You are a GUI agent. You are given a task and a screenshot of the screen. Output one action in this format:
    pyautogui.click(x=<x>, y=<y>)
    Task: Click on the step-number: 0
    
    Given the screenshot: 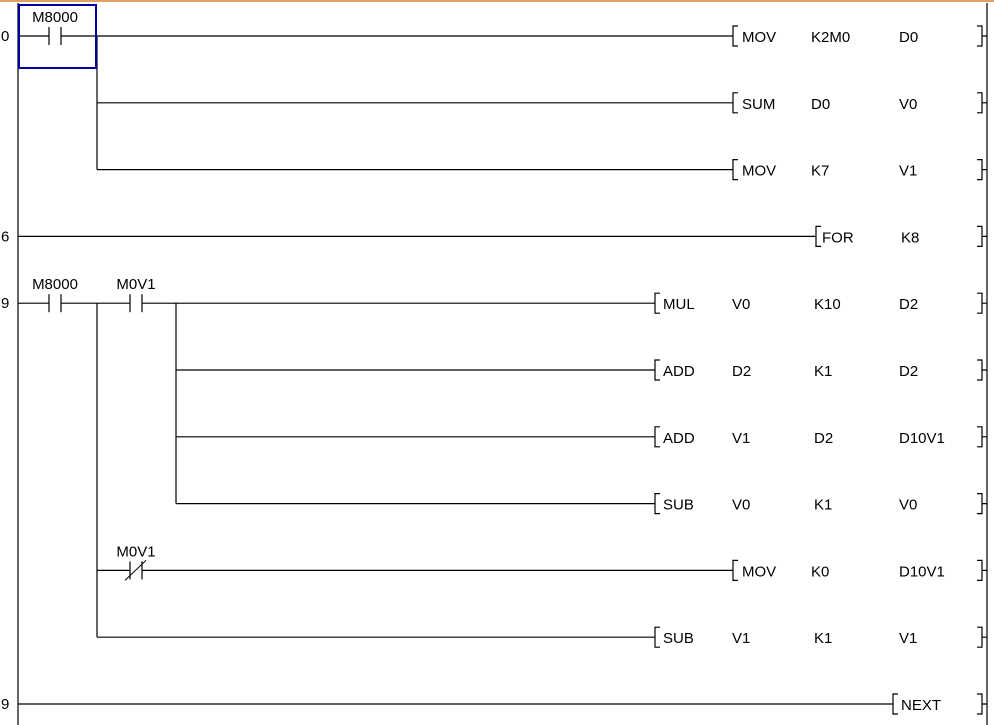 What is the action you would take?
    pyautogui.click(x=5, y=36)
    